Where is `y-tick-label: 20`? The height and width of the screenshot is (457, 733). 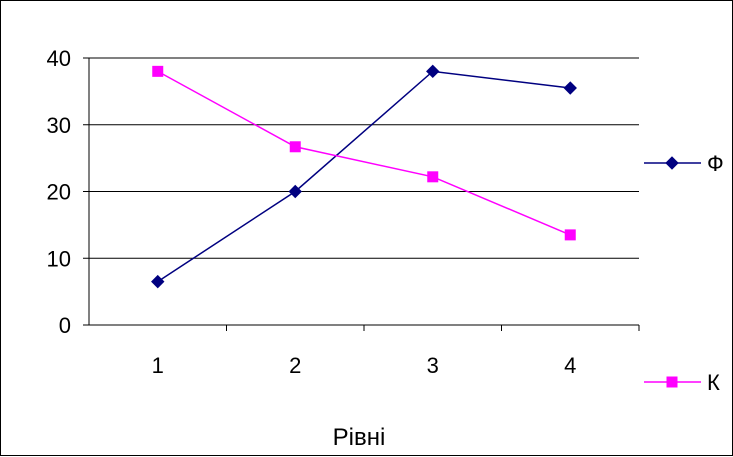
y-tick-label: 20 is located at coordinates (59, 192).